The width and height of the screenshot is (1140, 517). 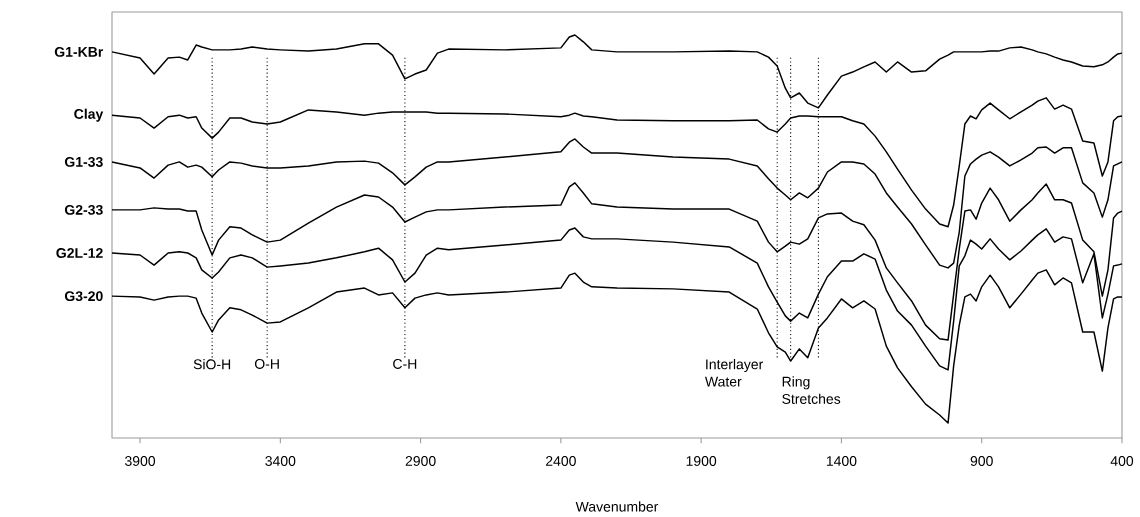 What do you see at coordinates (266, 363) in the screenshot?
I see `ref-line-label: O-H` at bounding box center [266, 363].